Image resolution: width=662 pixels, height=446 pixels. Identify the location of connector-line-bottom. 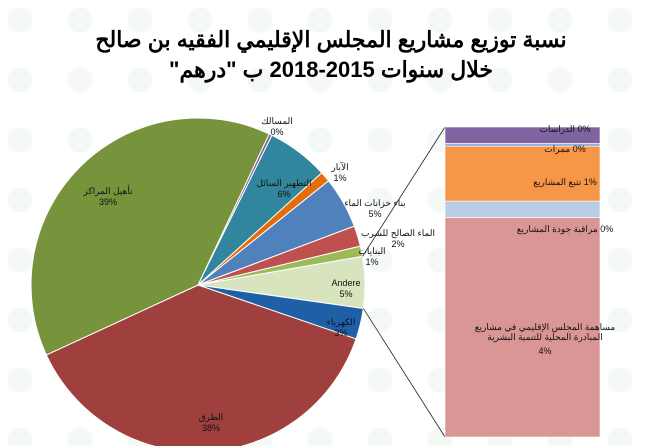
(404, 373).